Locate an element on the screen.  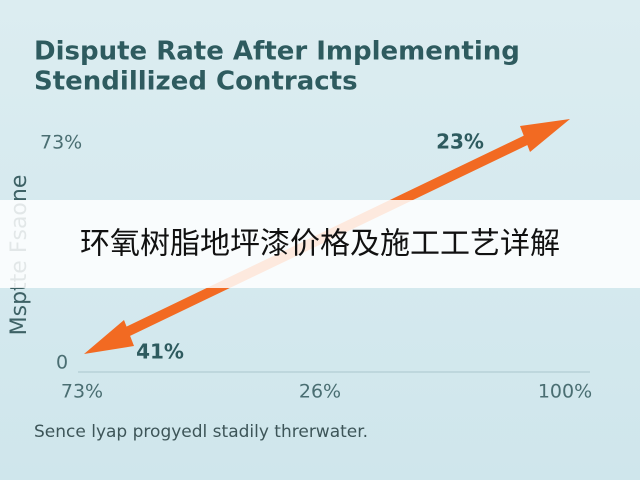
y-tick-label: 0 is located at coordinates (62, 363).